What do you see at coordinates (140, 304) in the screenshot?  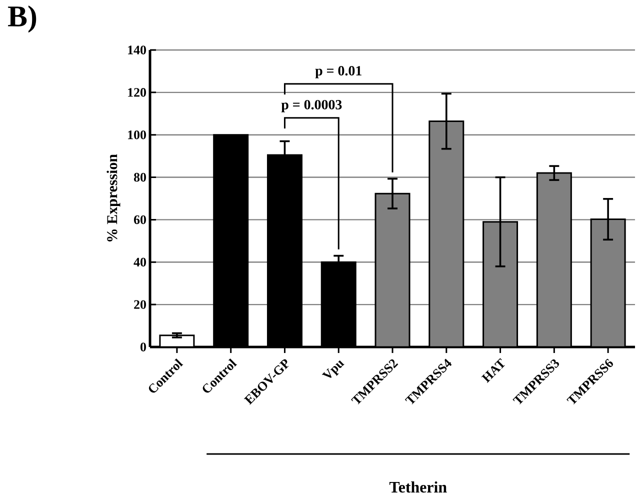 I see `y-tick-label: 20` at bounding box center [140, 304].